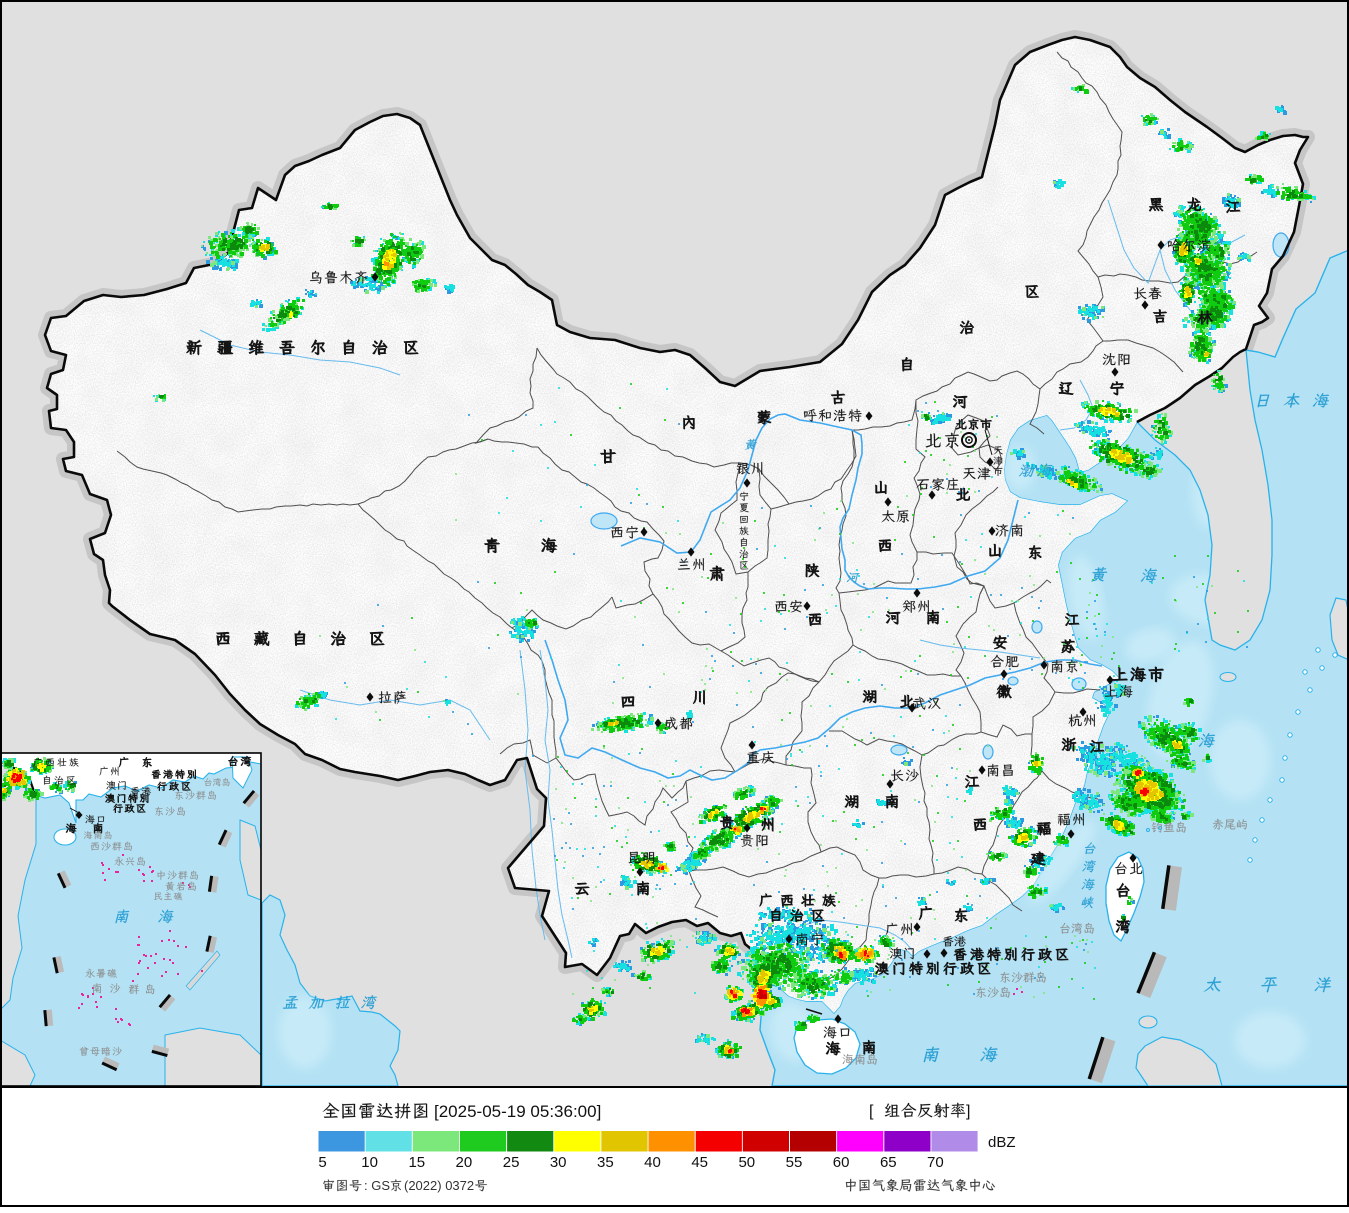 The image size is (1349, 1213). Describe the element at coordinates (605, 1162) in the screenshot. I see `svg-text: 35` at that location.